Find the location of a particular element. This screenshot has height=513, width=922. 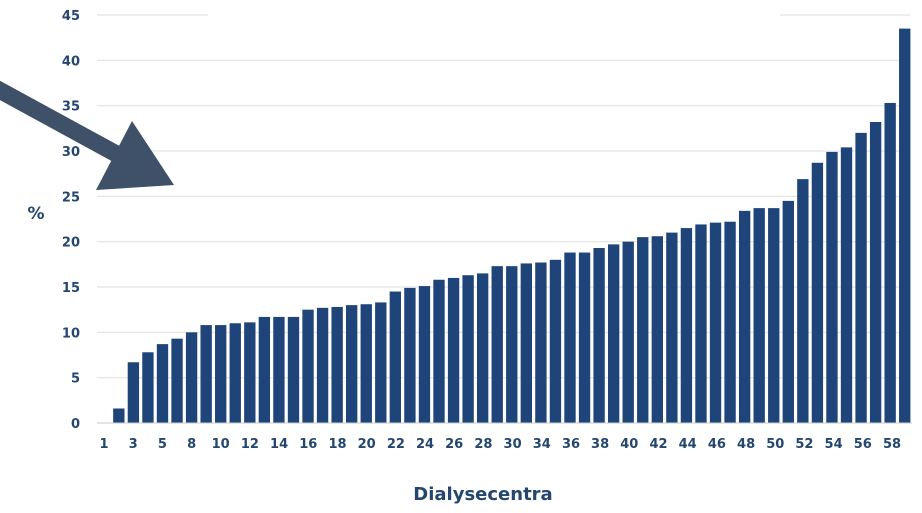

x-tick-label: 22 is located at coordinates (396, 444).